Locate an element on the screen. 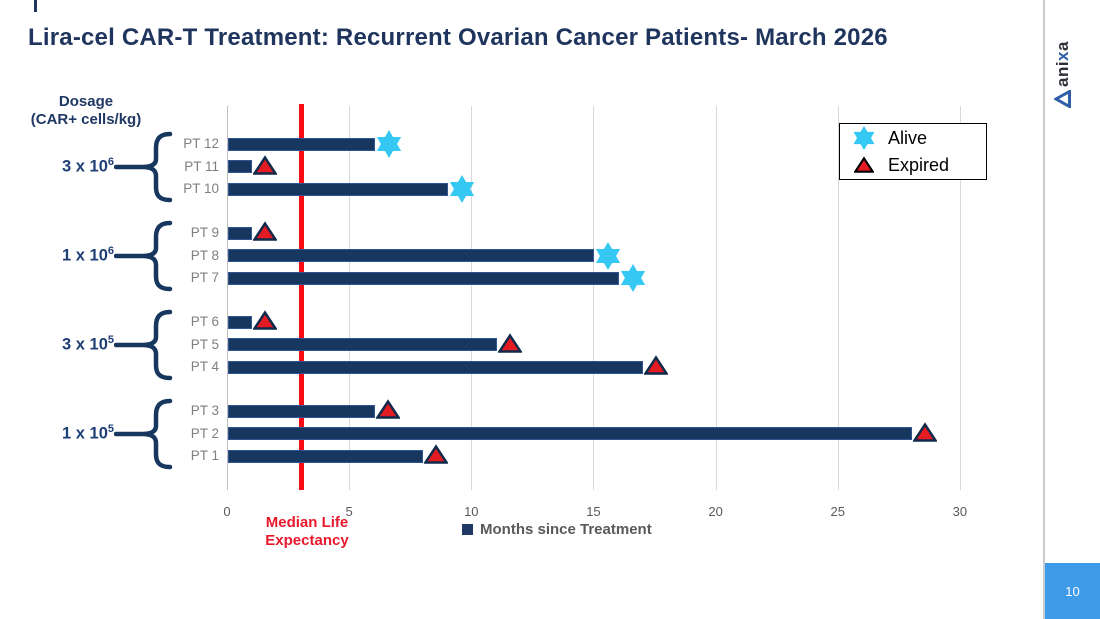  y-axis-line is located at coordinates (227, 298).